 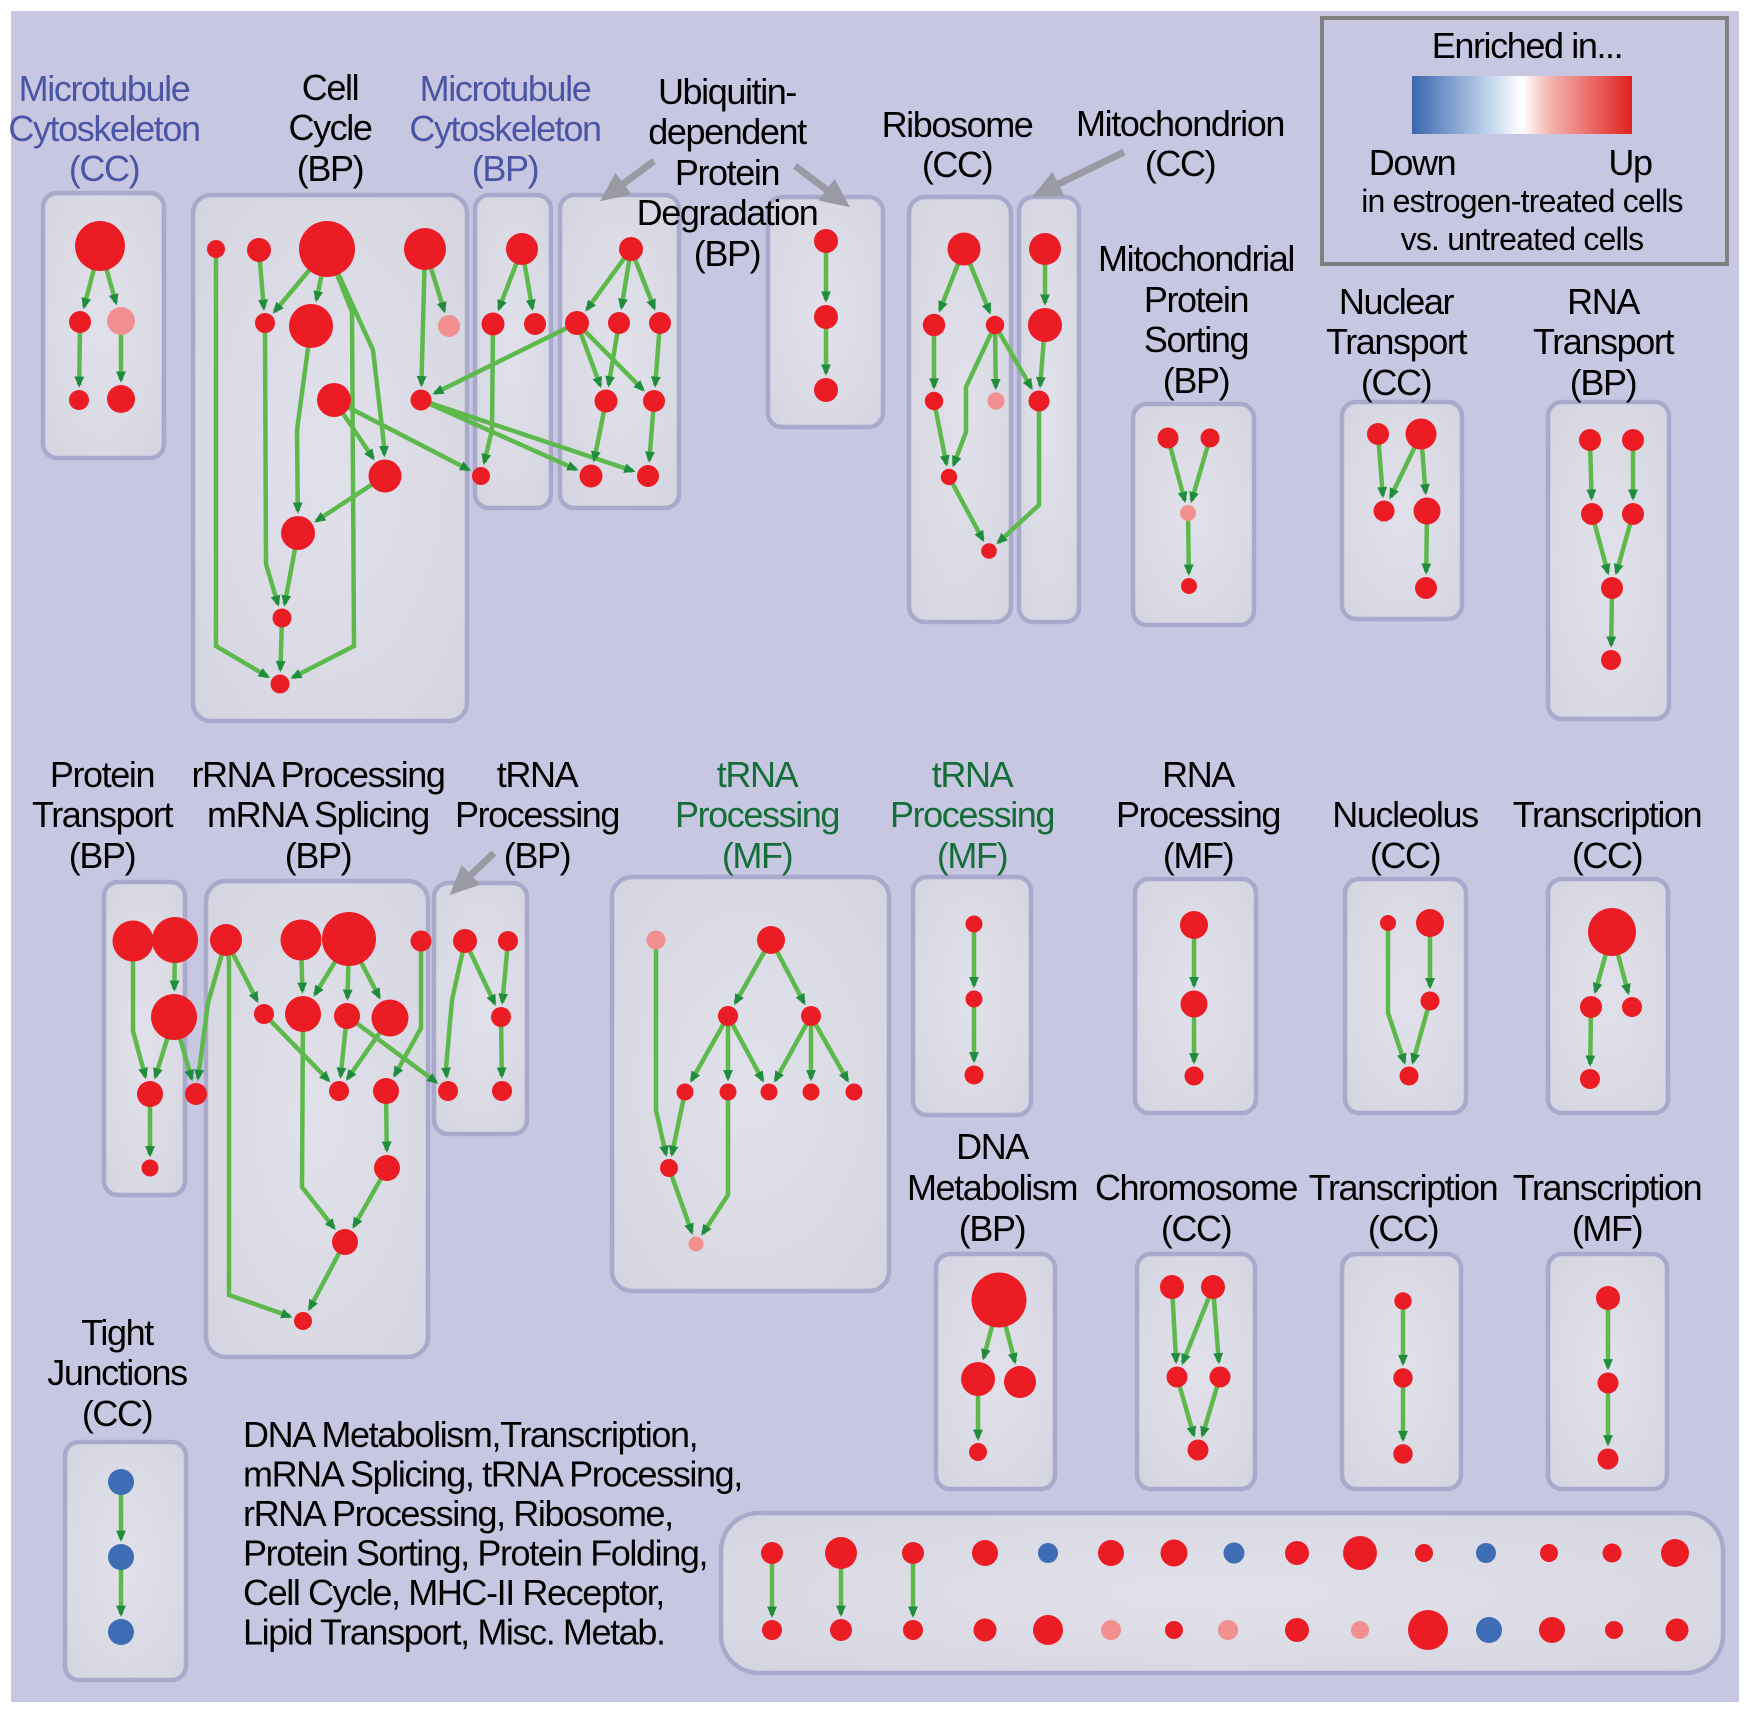 What do you see at coordinates (318, 814) in the screenshot?
I see `svg-text: mRNA Splicing` at bounding box center [318, 814].